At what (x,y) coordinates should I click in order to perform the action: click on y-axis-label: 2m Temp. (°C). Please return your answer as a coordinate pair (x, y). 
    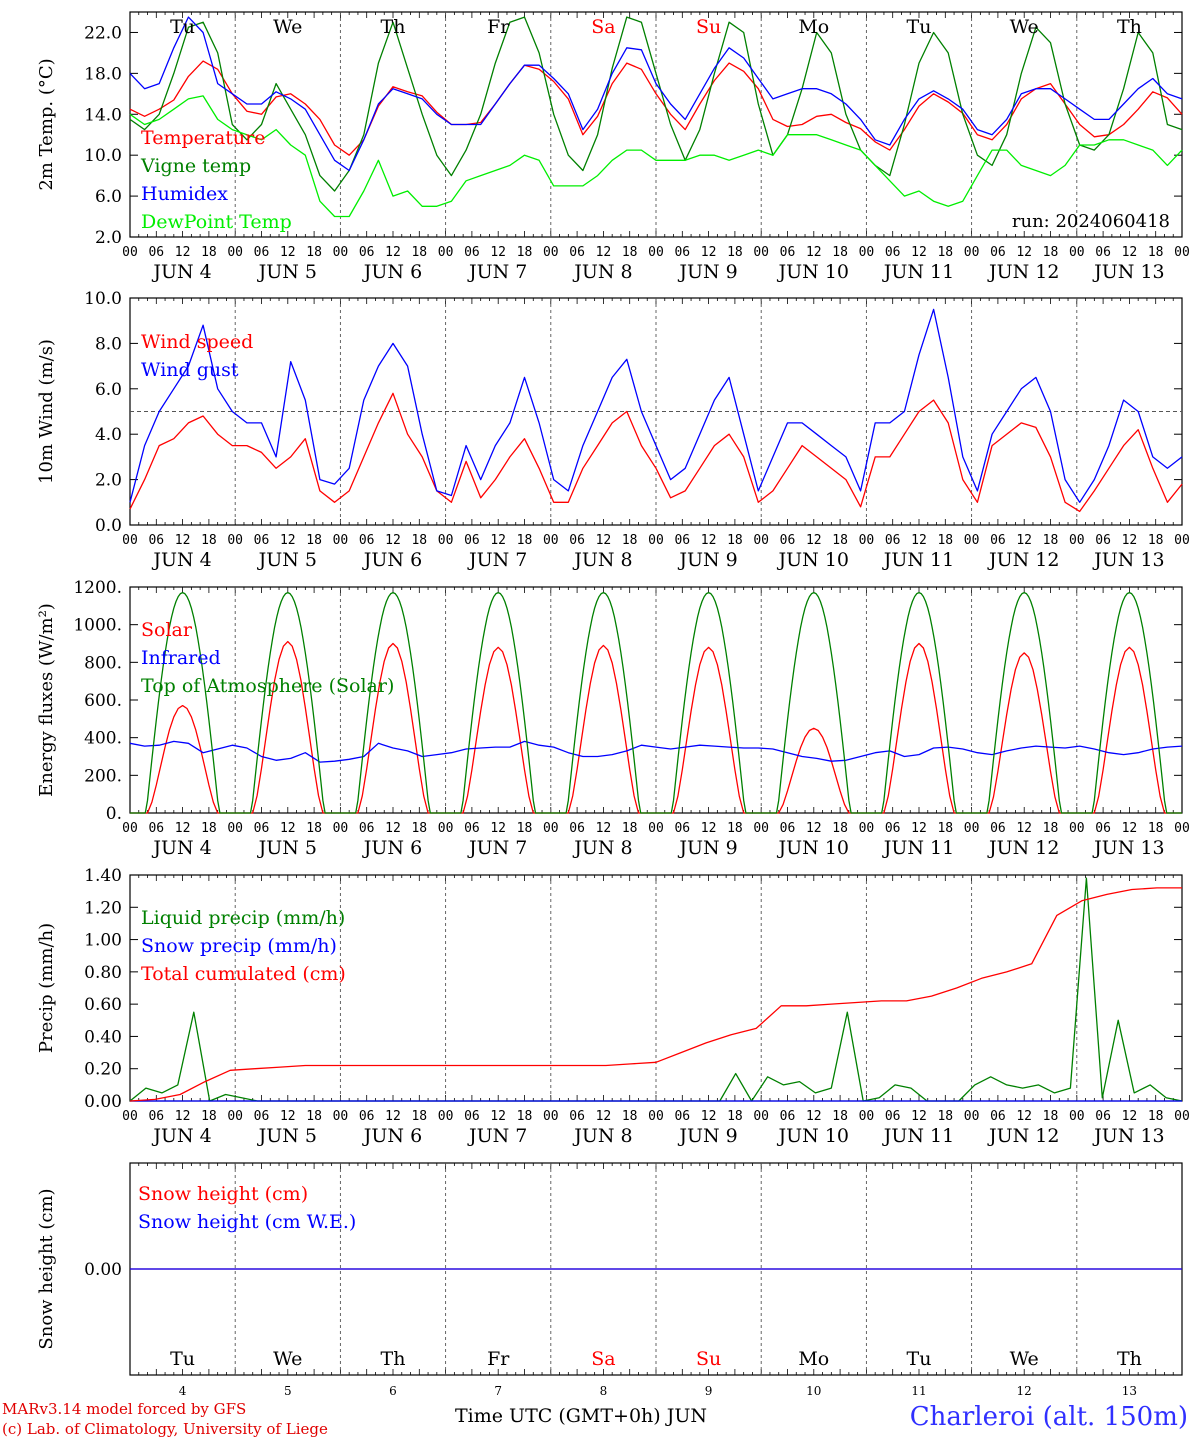
    Looking at the image, I should click on (46, 124).